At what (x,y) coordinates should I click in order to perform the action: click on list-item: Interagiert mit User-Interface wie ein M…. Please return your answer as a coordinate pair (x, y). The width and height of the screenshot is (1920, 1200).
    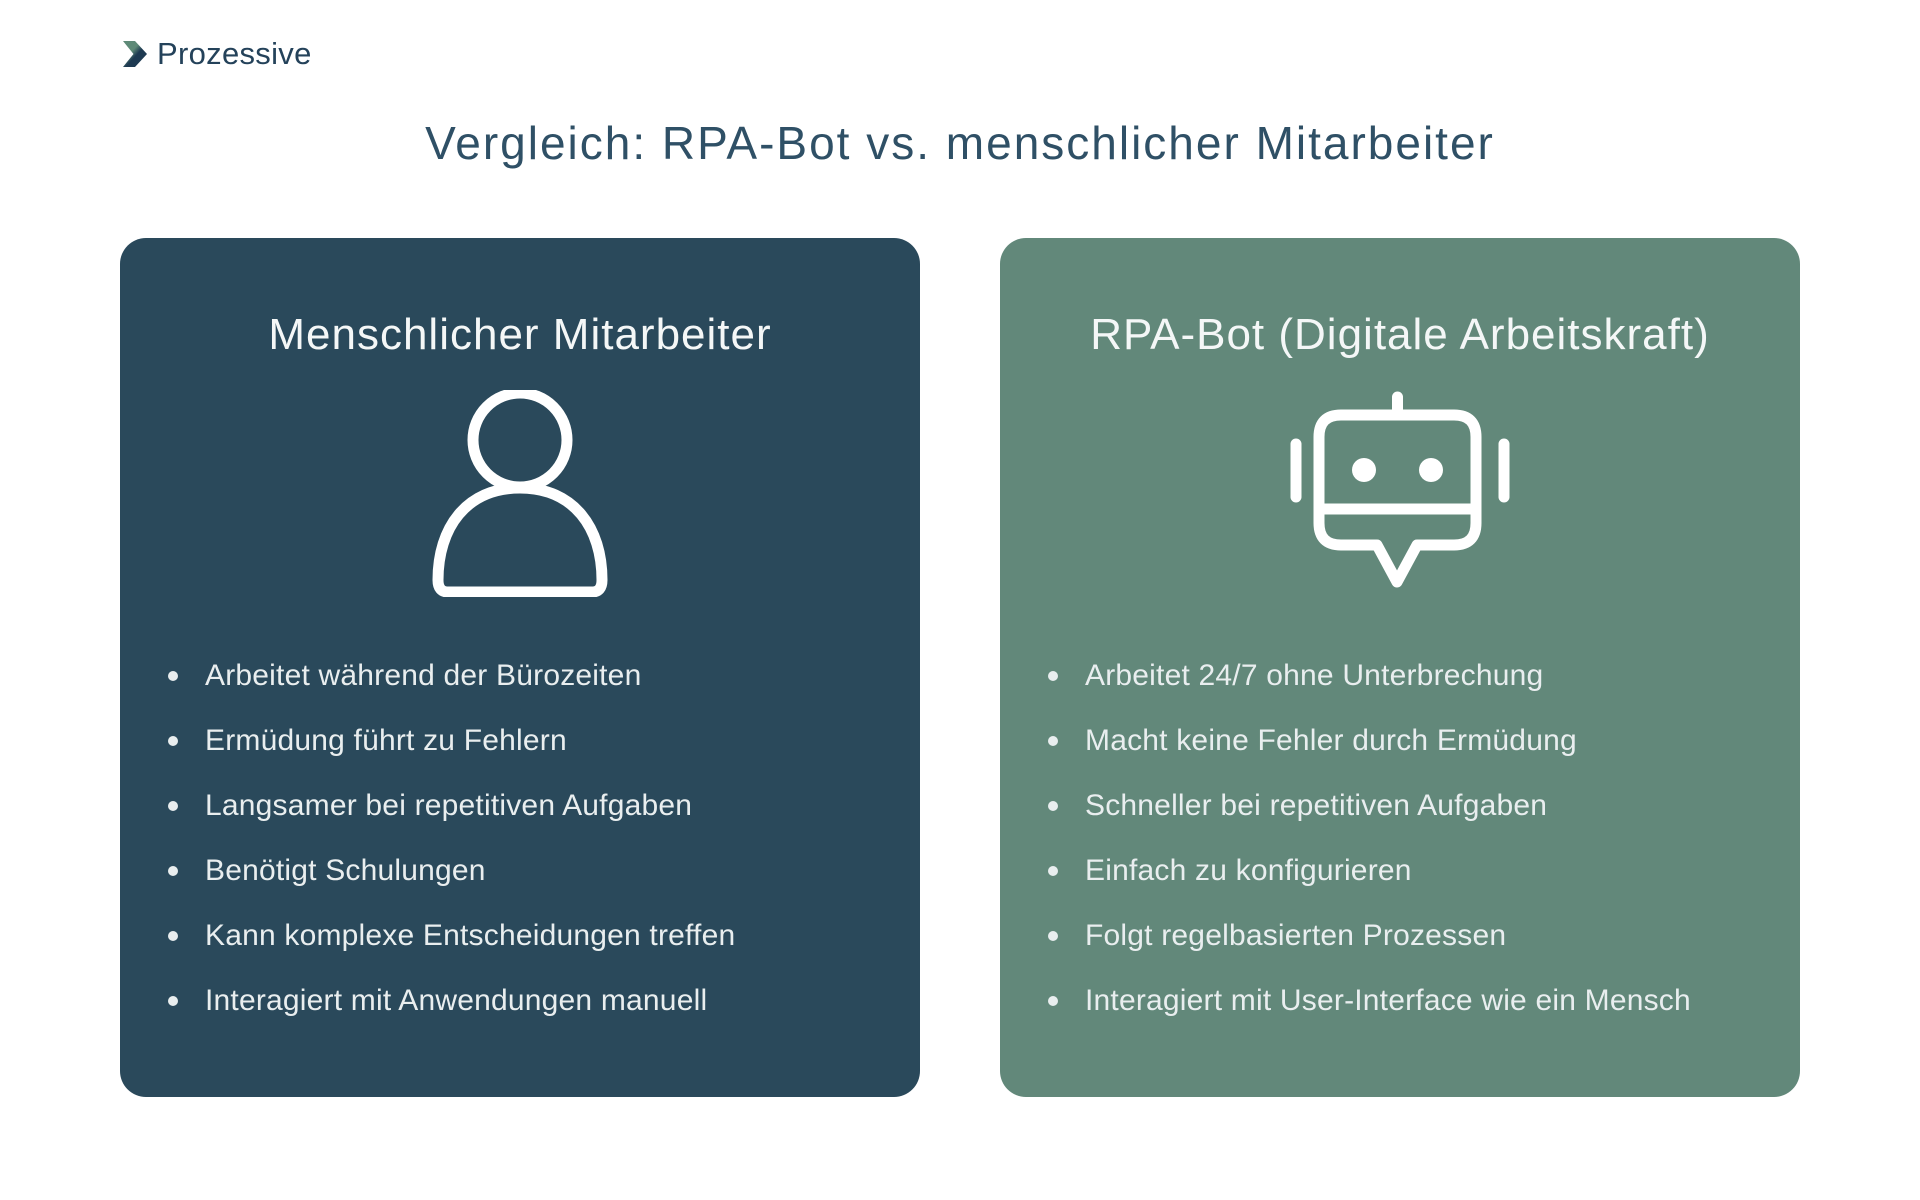
    Looking at the image, I should click on (1409, 1000).